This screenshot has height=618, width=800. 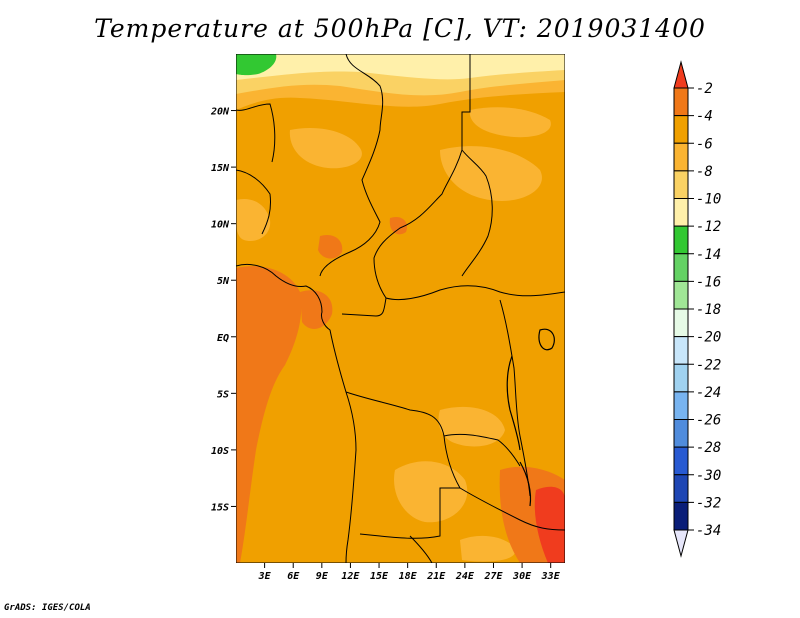 I want to click on field-band-cream-north, so click(x=400, y=67).